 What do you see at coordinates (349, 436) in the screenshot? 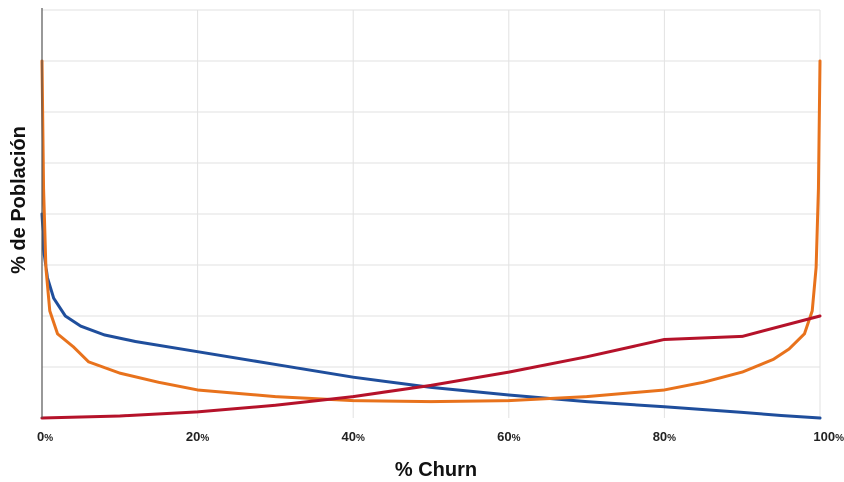
I see `x-tick-number: 40` at bounding box center [349, 436].